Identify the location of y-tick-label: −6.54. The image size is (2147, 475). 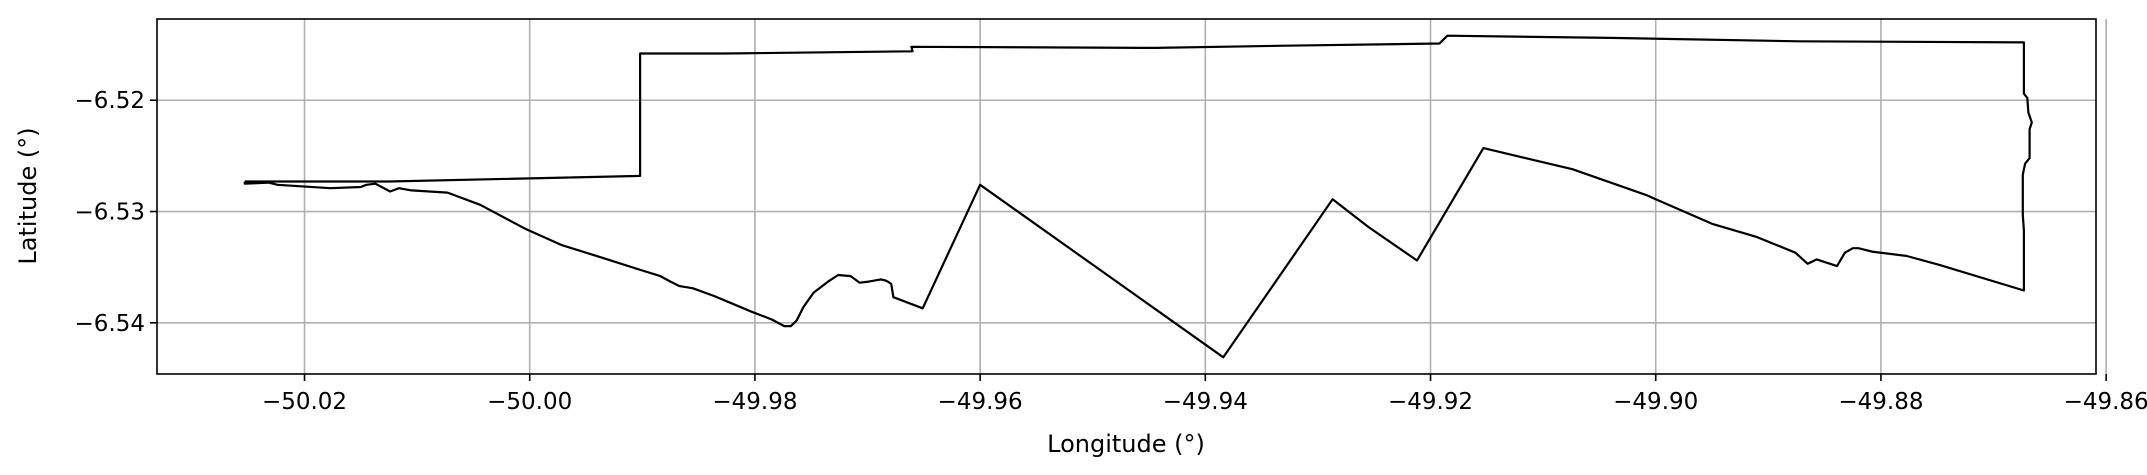
(110, 324).